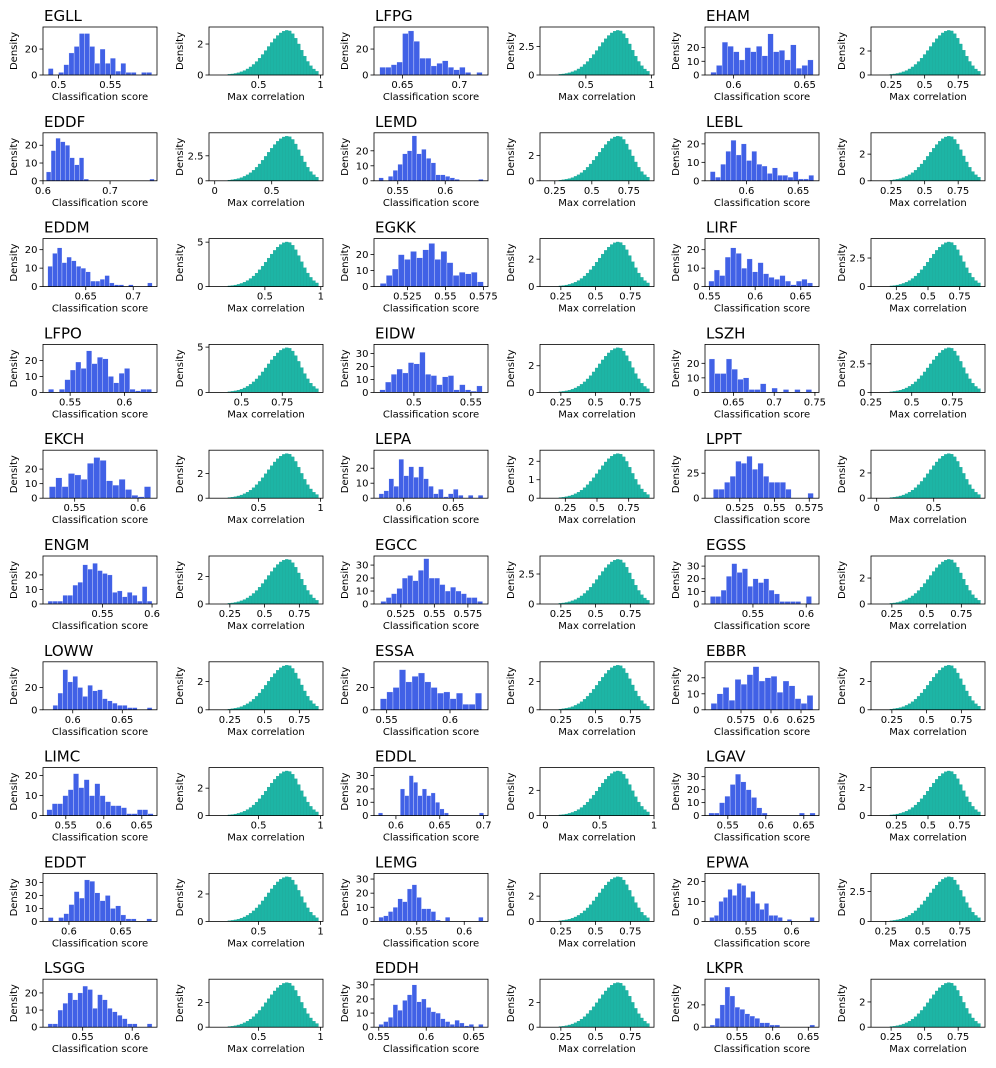 Image resolution: width=996 pixels, height=1068 pixels. Describe the element at coordinates (862, 1002) in the screenshot. I see `y-tick-label: 2` at that location.